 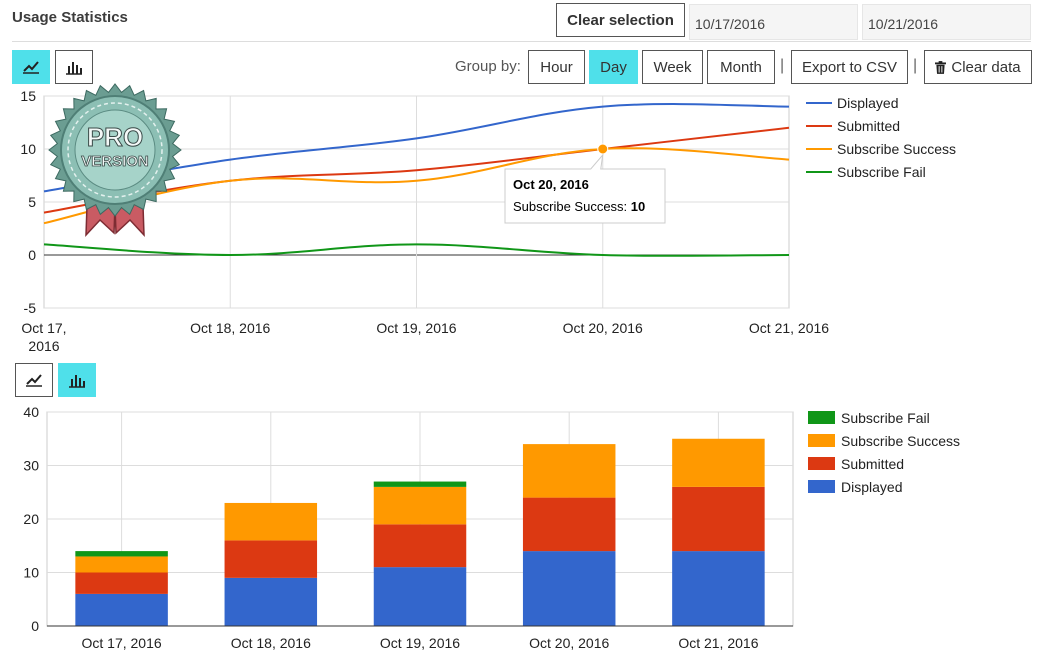 What do you see at coordinates (986, 67) in the screenshot?
I see `clear-data-label: Clear data` at bounding box center [986, 67].